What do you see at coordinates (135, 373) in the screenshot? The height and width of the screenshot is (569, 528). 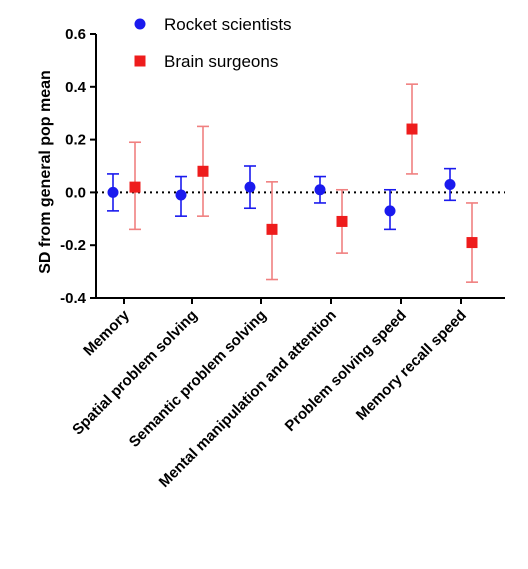 I see `x-category-label: Spatial problem solving` at bounding box center [135, 373].